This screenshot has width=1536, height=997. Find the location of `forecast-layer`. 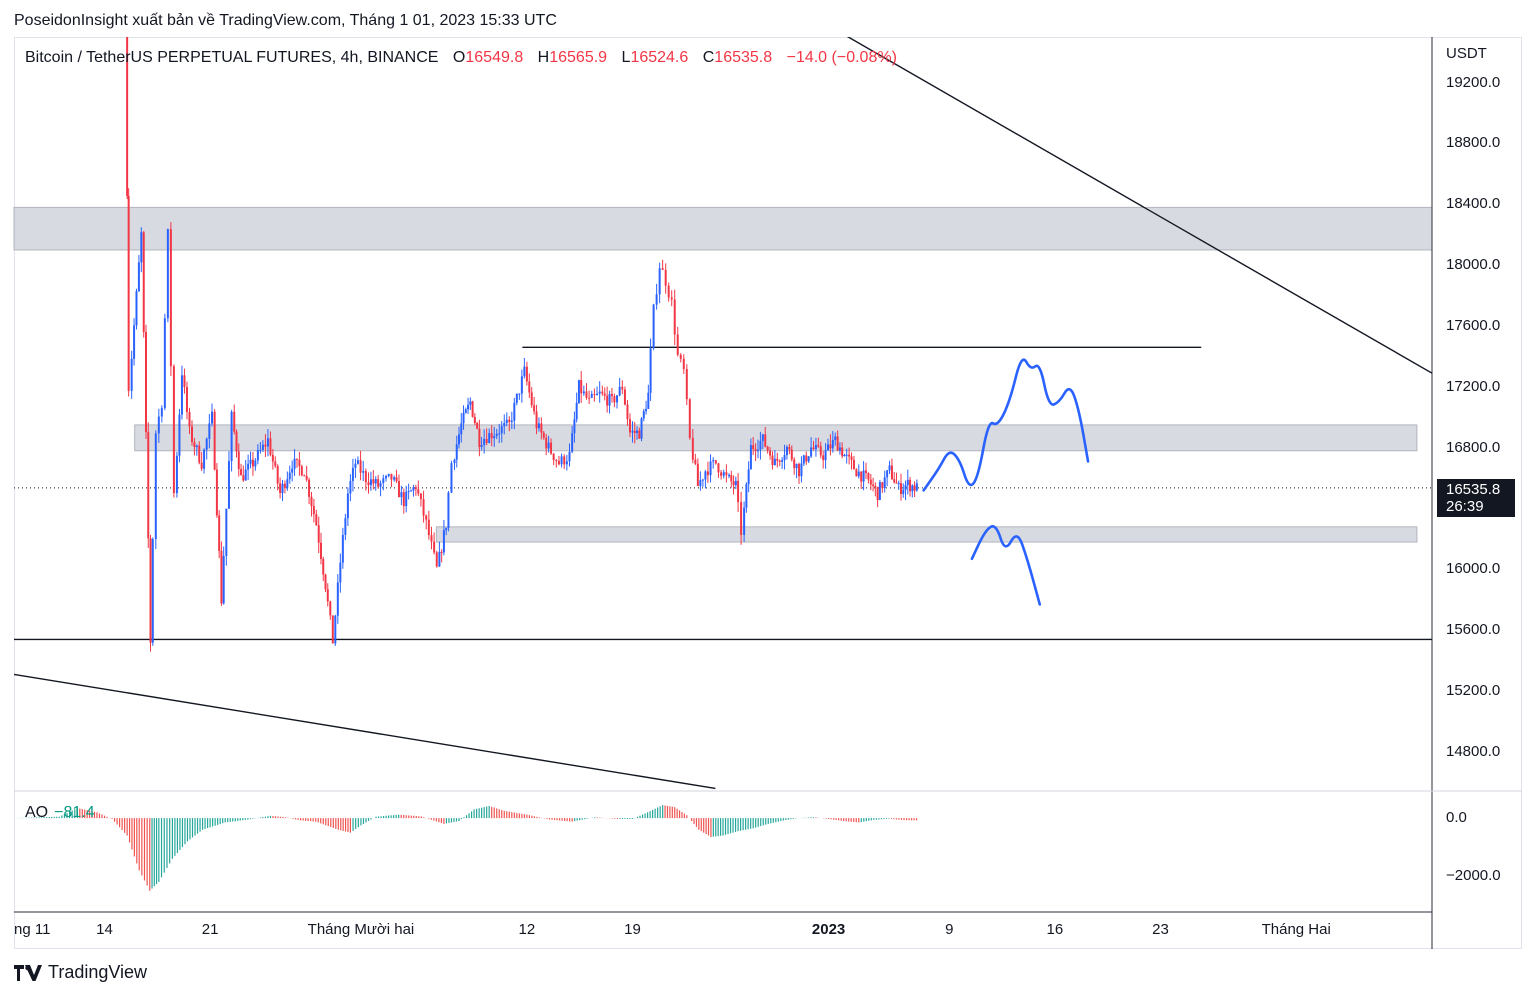

forecast-layer is located at coordinates (1006, 482).